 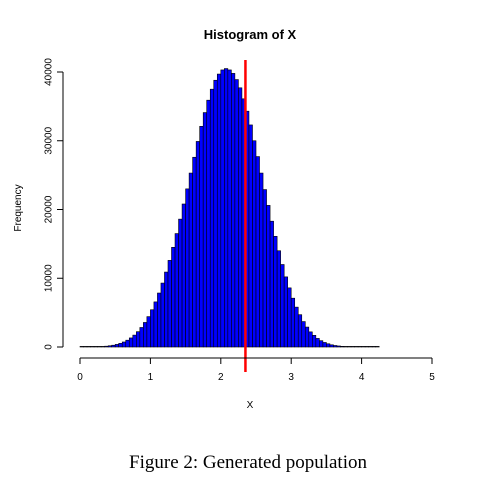 I want to click on x-tick-label: 3, so click(x=291, y=377).